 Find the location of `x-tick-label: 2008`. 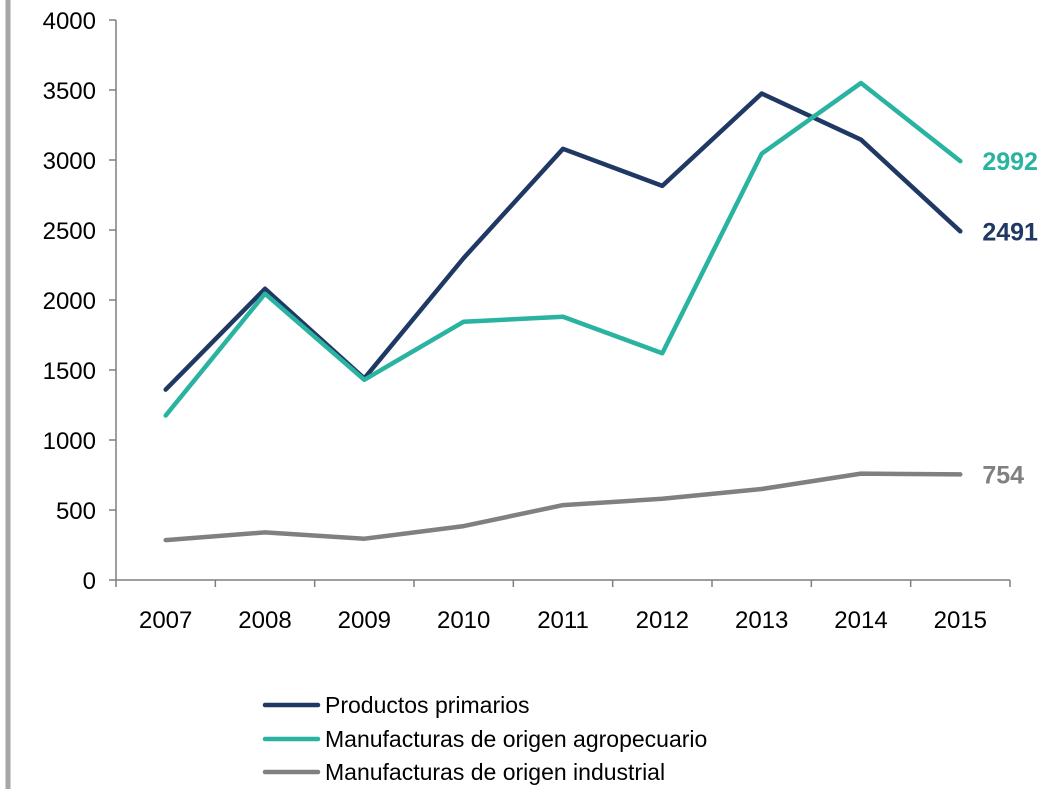

x-tick-label: 2008 is located at coordinates (264, 620).